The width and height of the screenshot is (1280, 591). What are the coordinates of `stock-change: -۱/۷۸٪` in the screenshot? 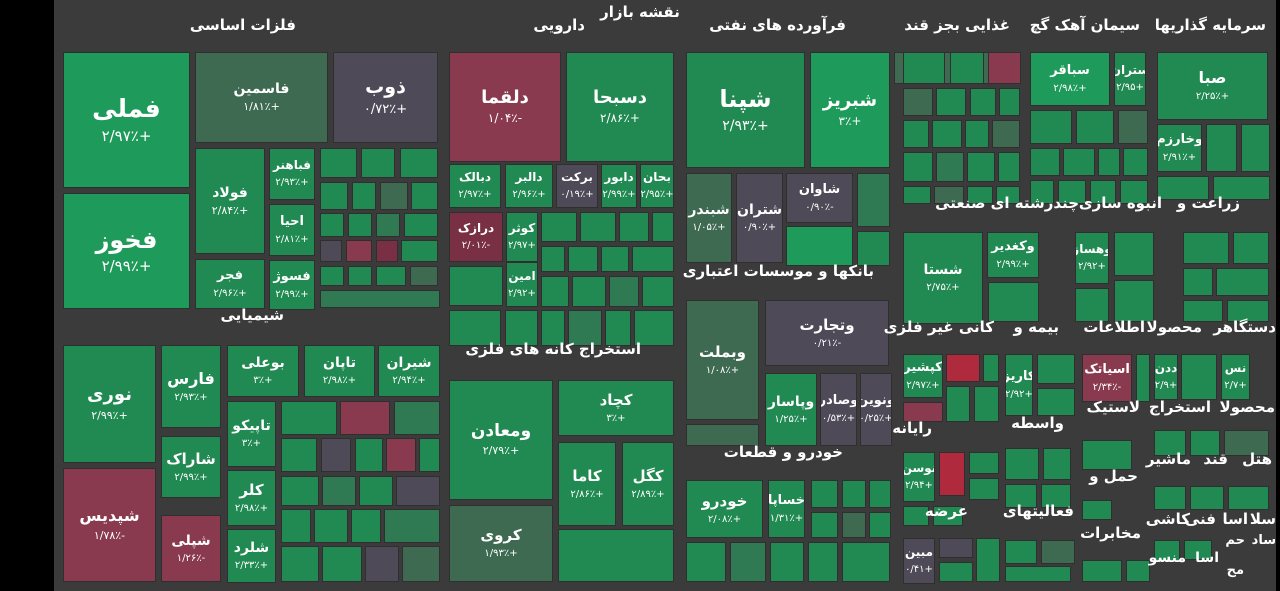 It's located at (109, 535).